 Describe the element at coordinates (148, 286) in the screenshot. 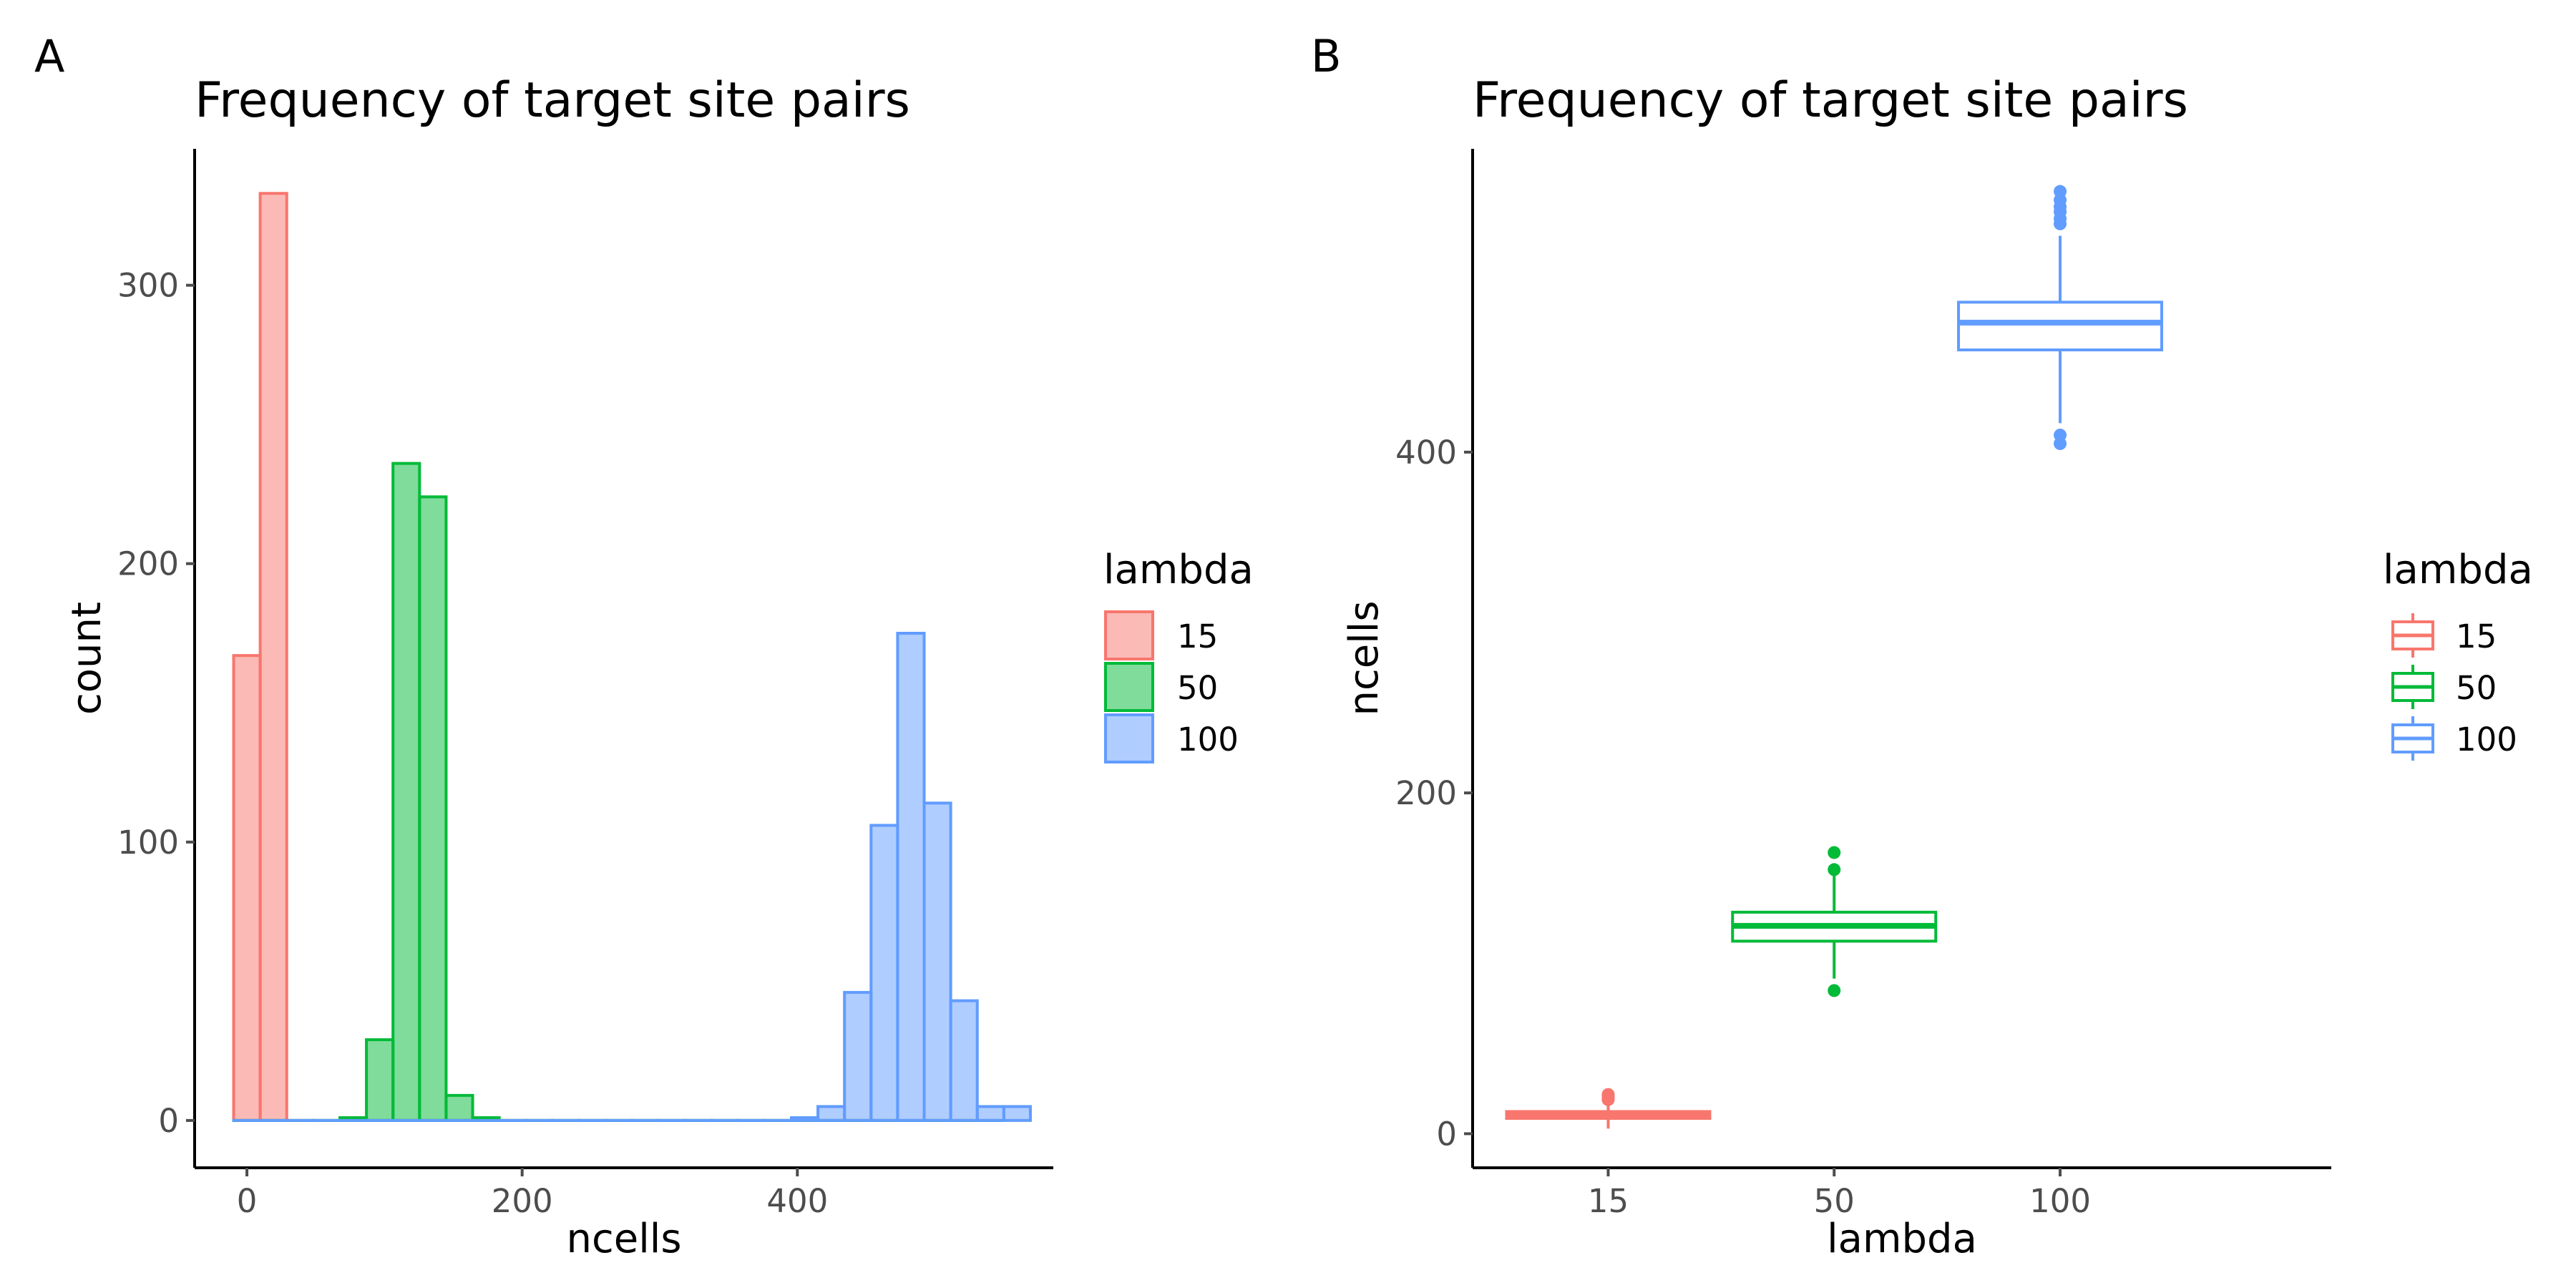

I see `y-tick-label: 300` at that location.